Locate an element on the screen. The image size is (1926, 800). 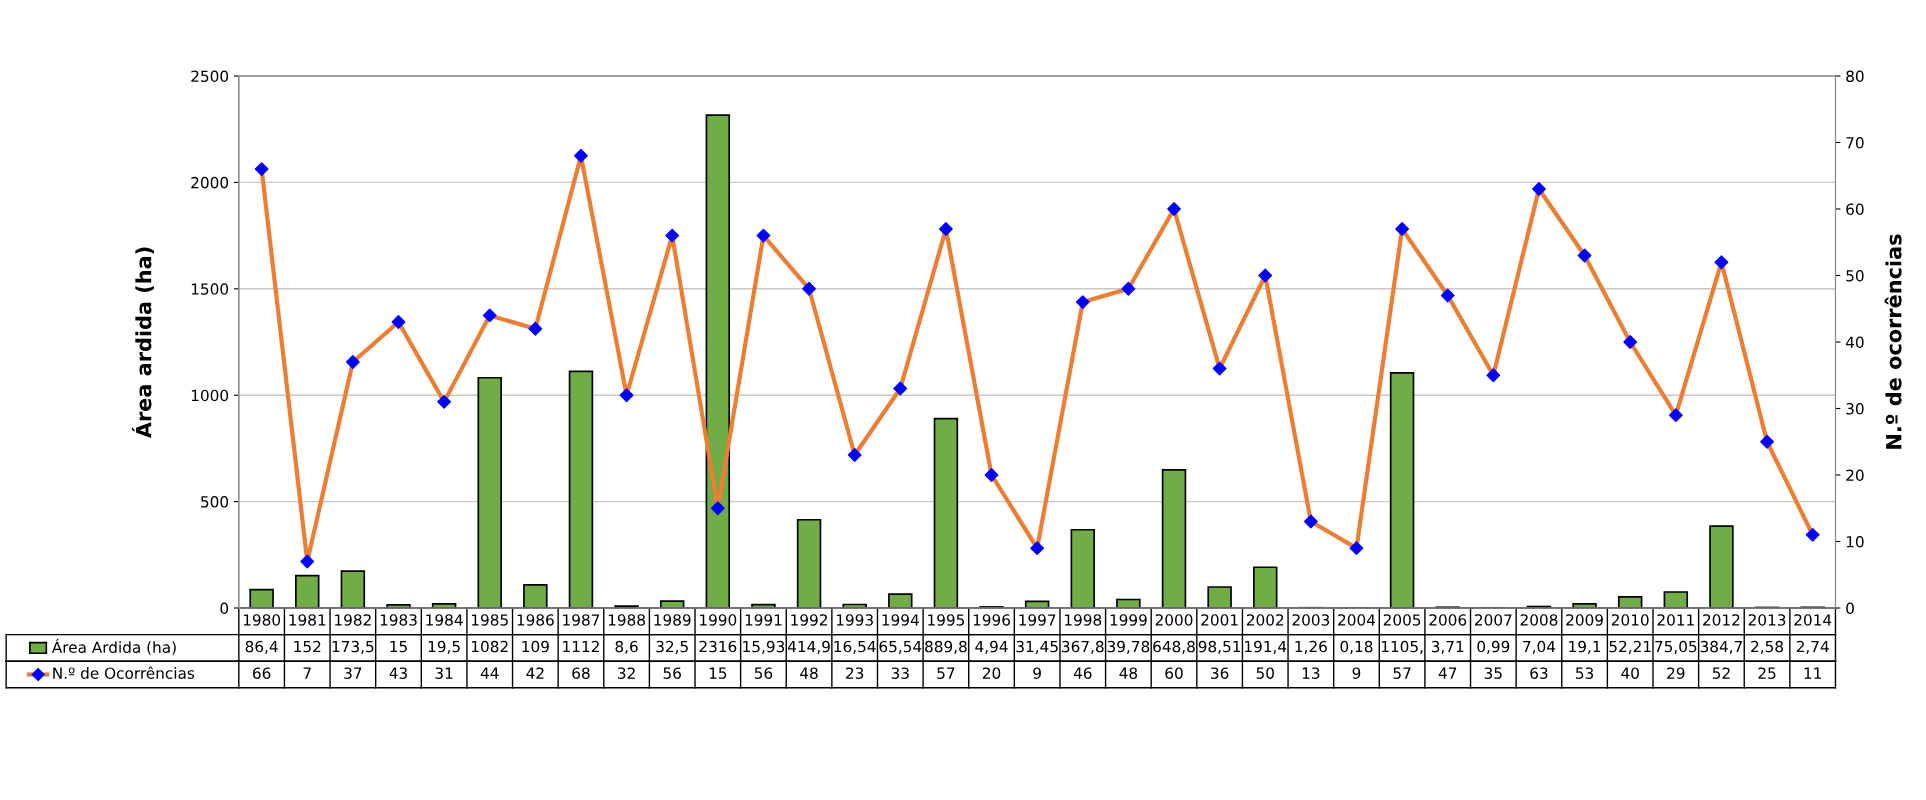
x-tick-label: 2014 is located at coordinates (1813, 620).